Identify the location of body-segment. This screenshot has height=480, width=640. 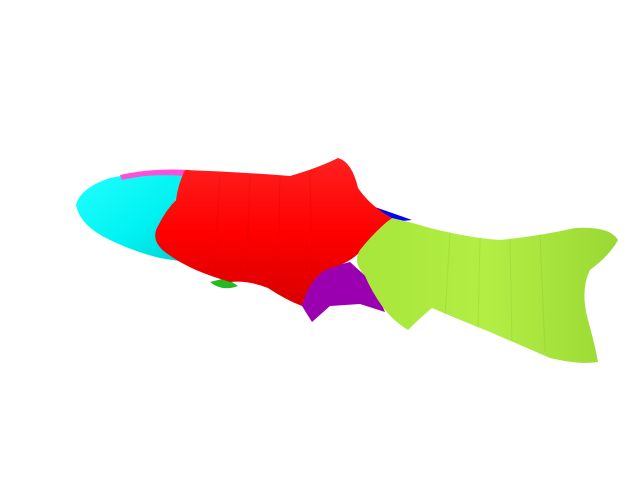
(273, 232).